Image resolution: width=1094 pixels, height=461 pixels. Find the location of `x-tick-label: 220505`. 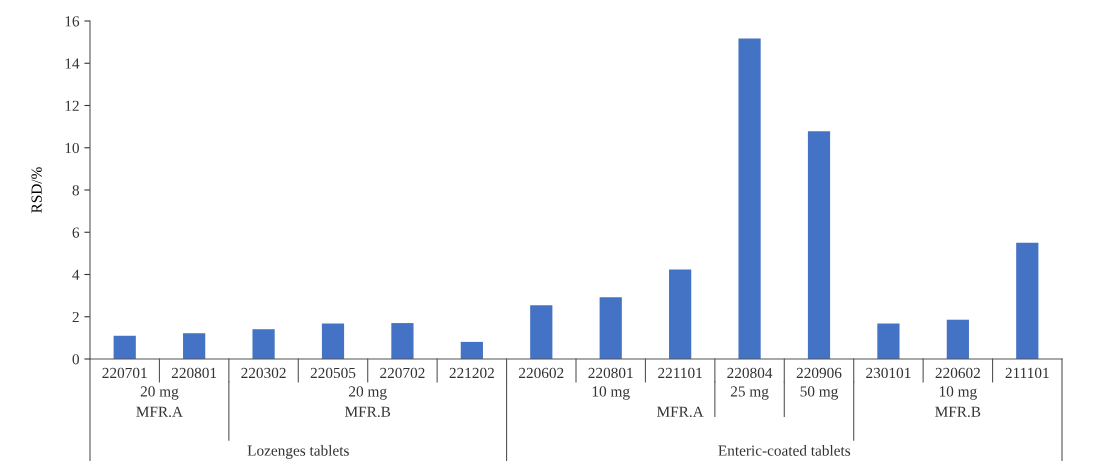

x-tick-label: 220505 is located at coordinates (333, 373).